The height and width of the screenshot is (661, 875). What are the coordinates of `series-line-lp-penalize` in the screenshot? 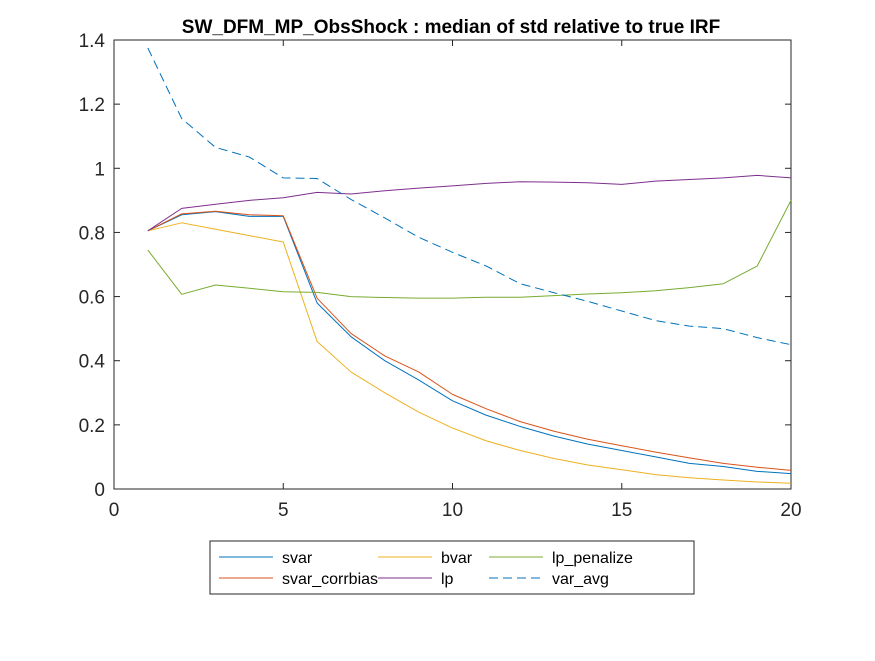 It's located at (469, 249).